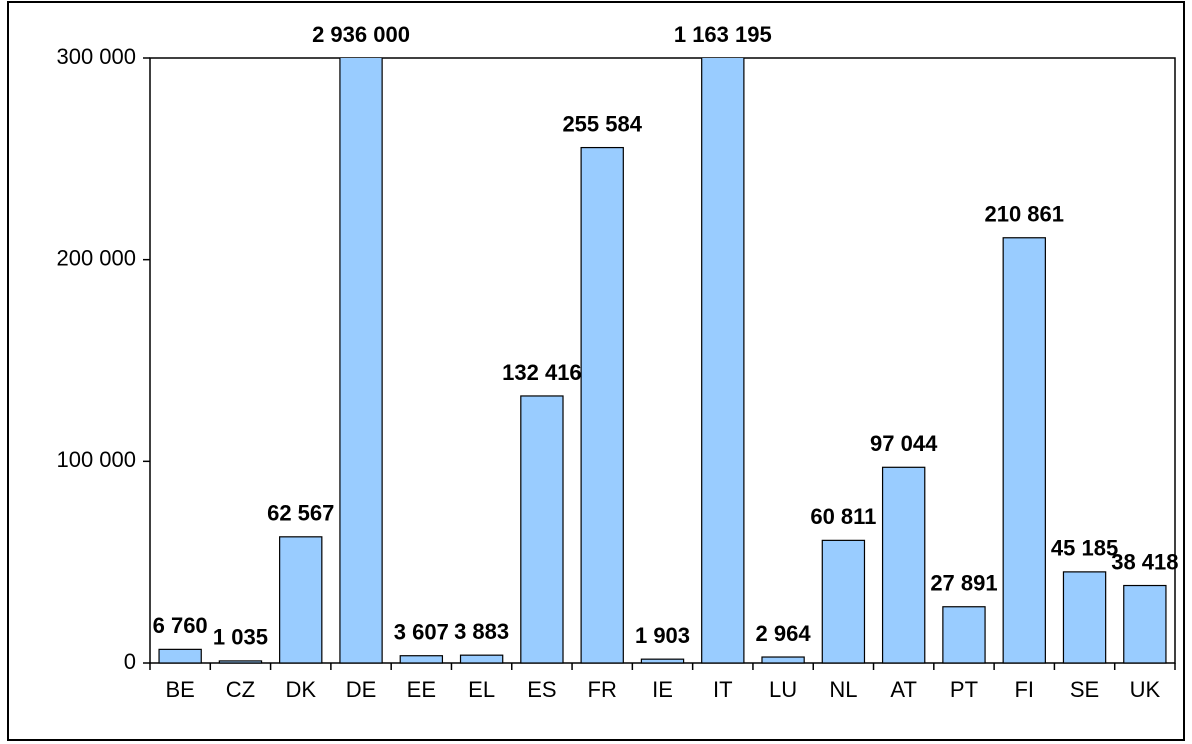 Image resolution: width=1192 pixels, height=744 pixels. What do you see at coordinates (1024, 689) in the screenshot?
I see `x-tick-label: FI` at bounding box center [1024, 689].